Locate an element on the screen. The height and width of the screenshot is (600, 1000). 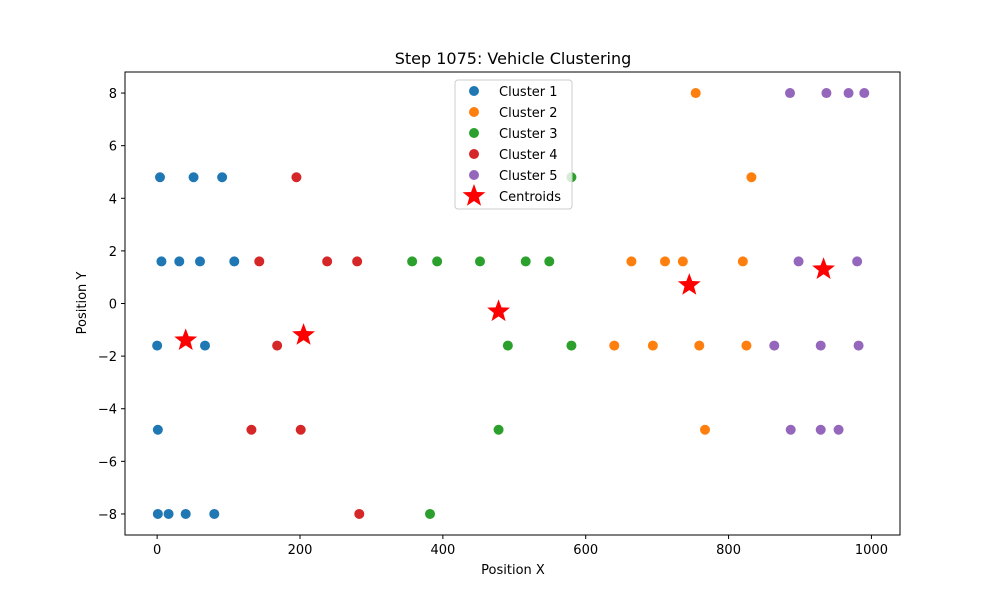
y-tick-label: 8 is located at coordinates (113, 94).